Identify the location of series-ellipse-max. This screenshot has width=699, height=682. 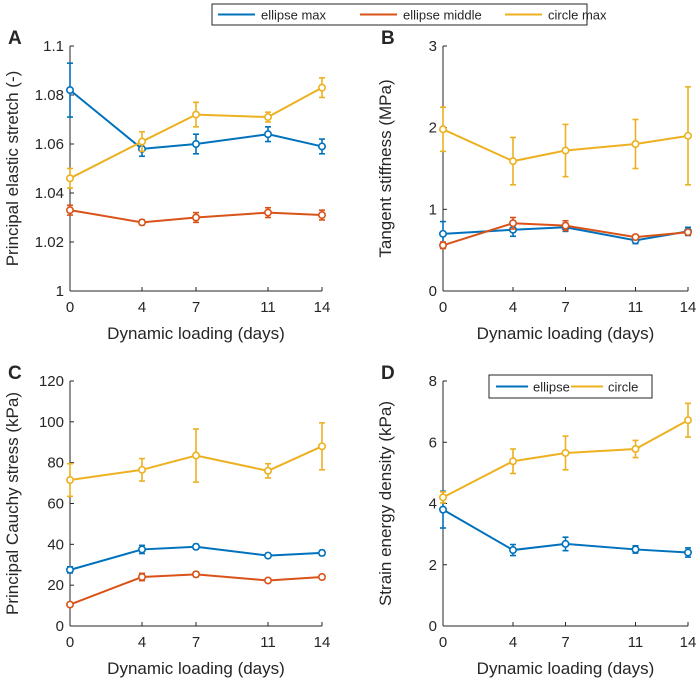
(196, 558).